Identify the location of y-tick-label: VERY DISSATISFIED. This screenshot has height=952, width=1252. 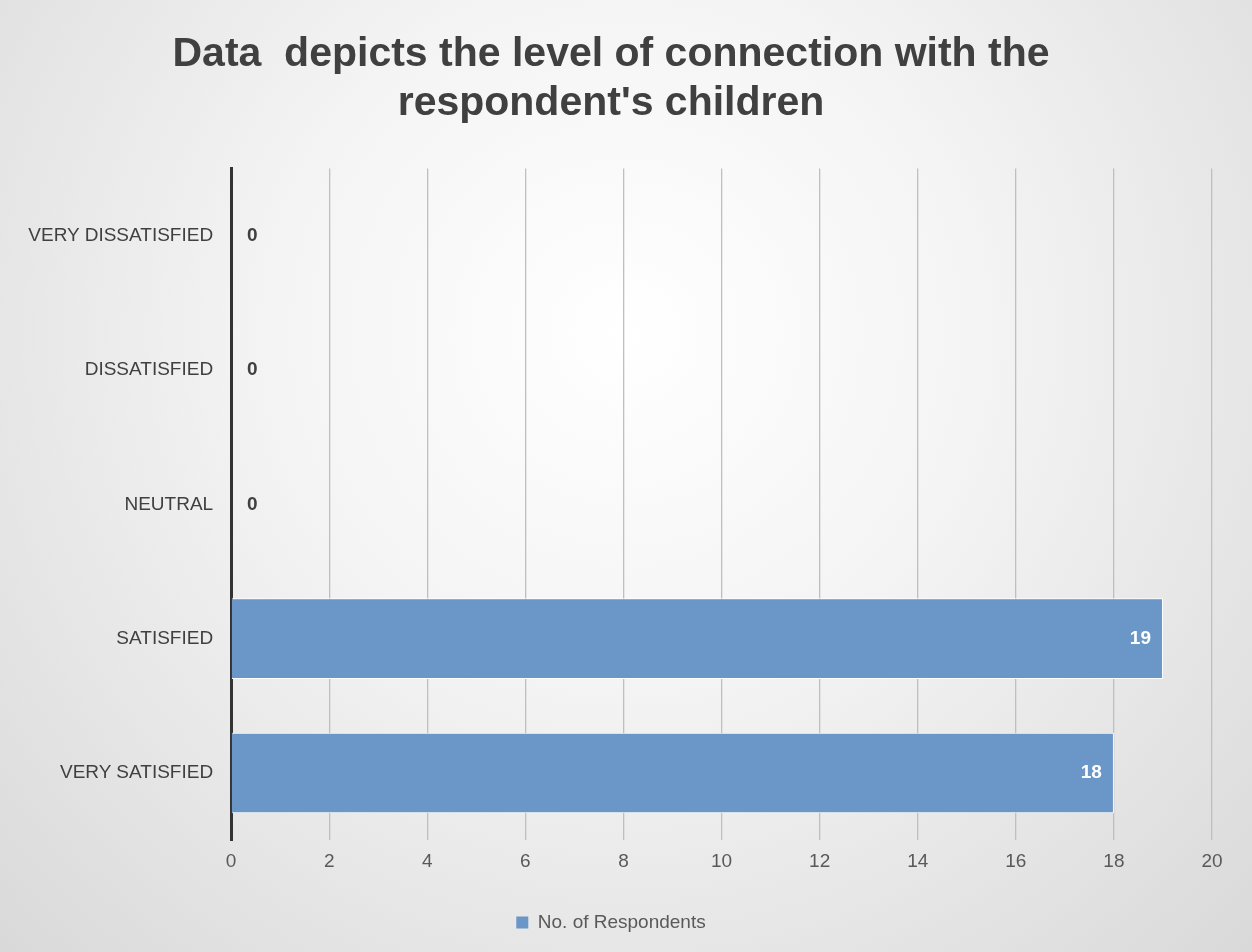
(121, 234).